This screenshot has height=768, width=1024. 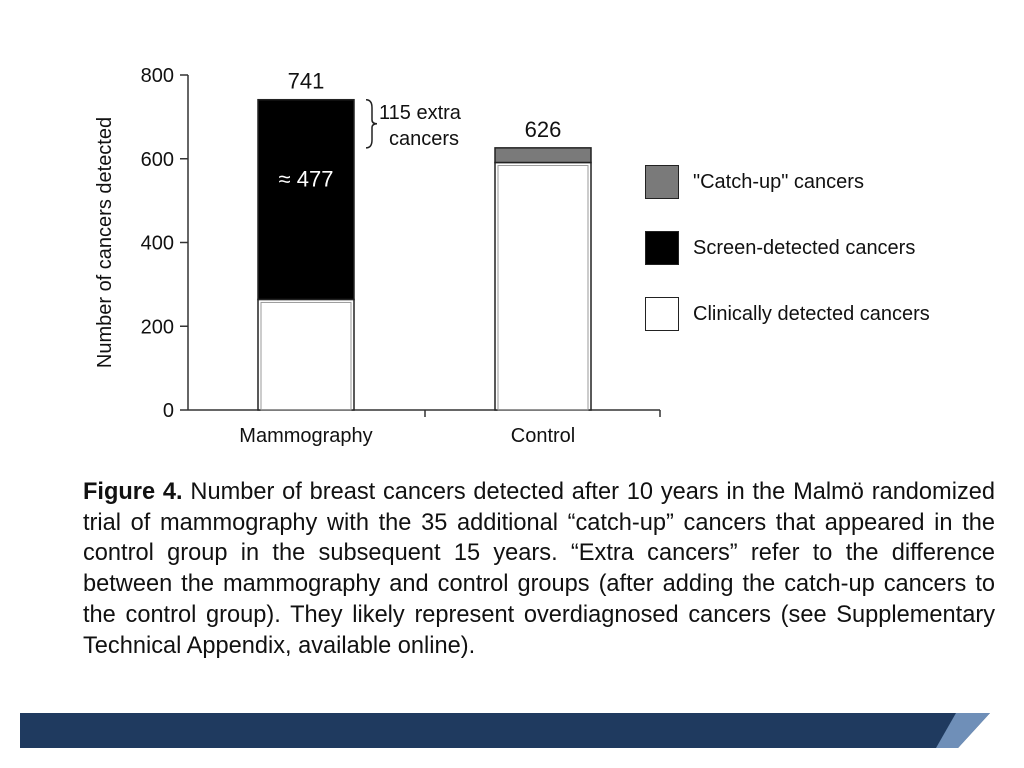 I want to click on segment-label: ≈ 477, so click(x=306, y=179).